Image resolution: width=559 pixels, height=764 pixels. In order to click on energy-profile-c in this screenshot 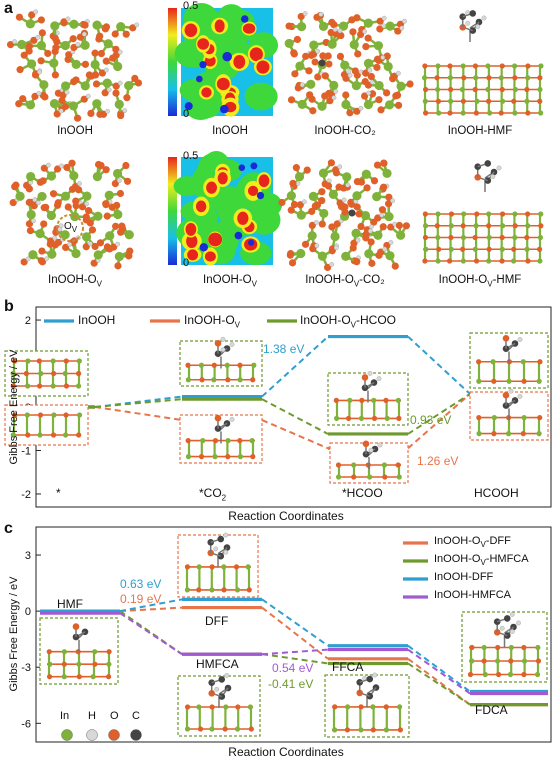, I will do `click(294, 652)`.